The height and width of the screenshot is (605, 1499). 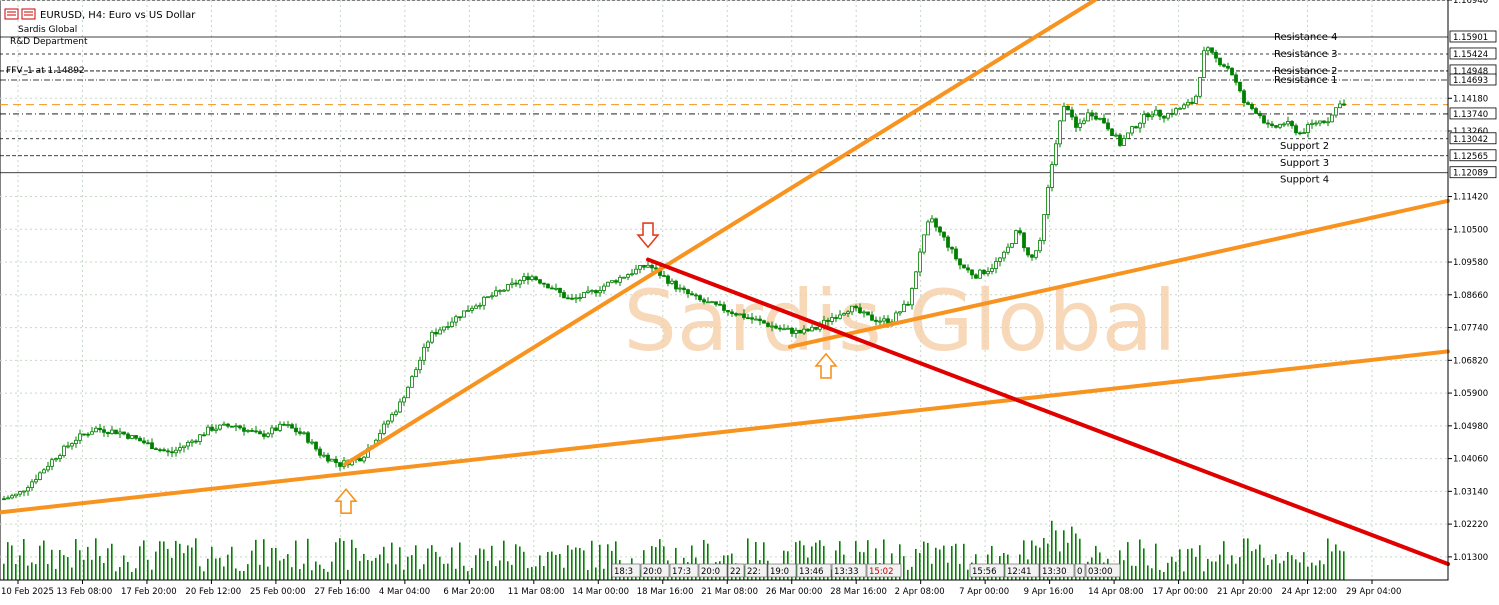 I want to click on time-tick-label: 29 Apr 04:00, so click(x=1373, y=592).